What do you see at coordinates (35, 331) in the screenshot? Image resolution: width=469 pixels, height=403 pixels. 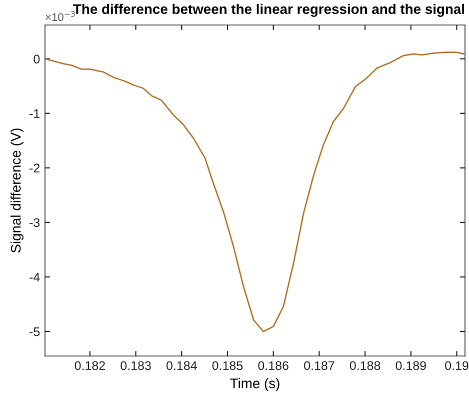 I see `y-tick-label: -5` at bounding box center [35, 331].